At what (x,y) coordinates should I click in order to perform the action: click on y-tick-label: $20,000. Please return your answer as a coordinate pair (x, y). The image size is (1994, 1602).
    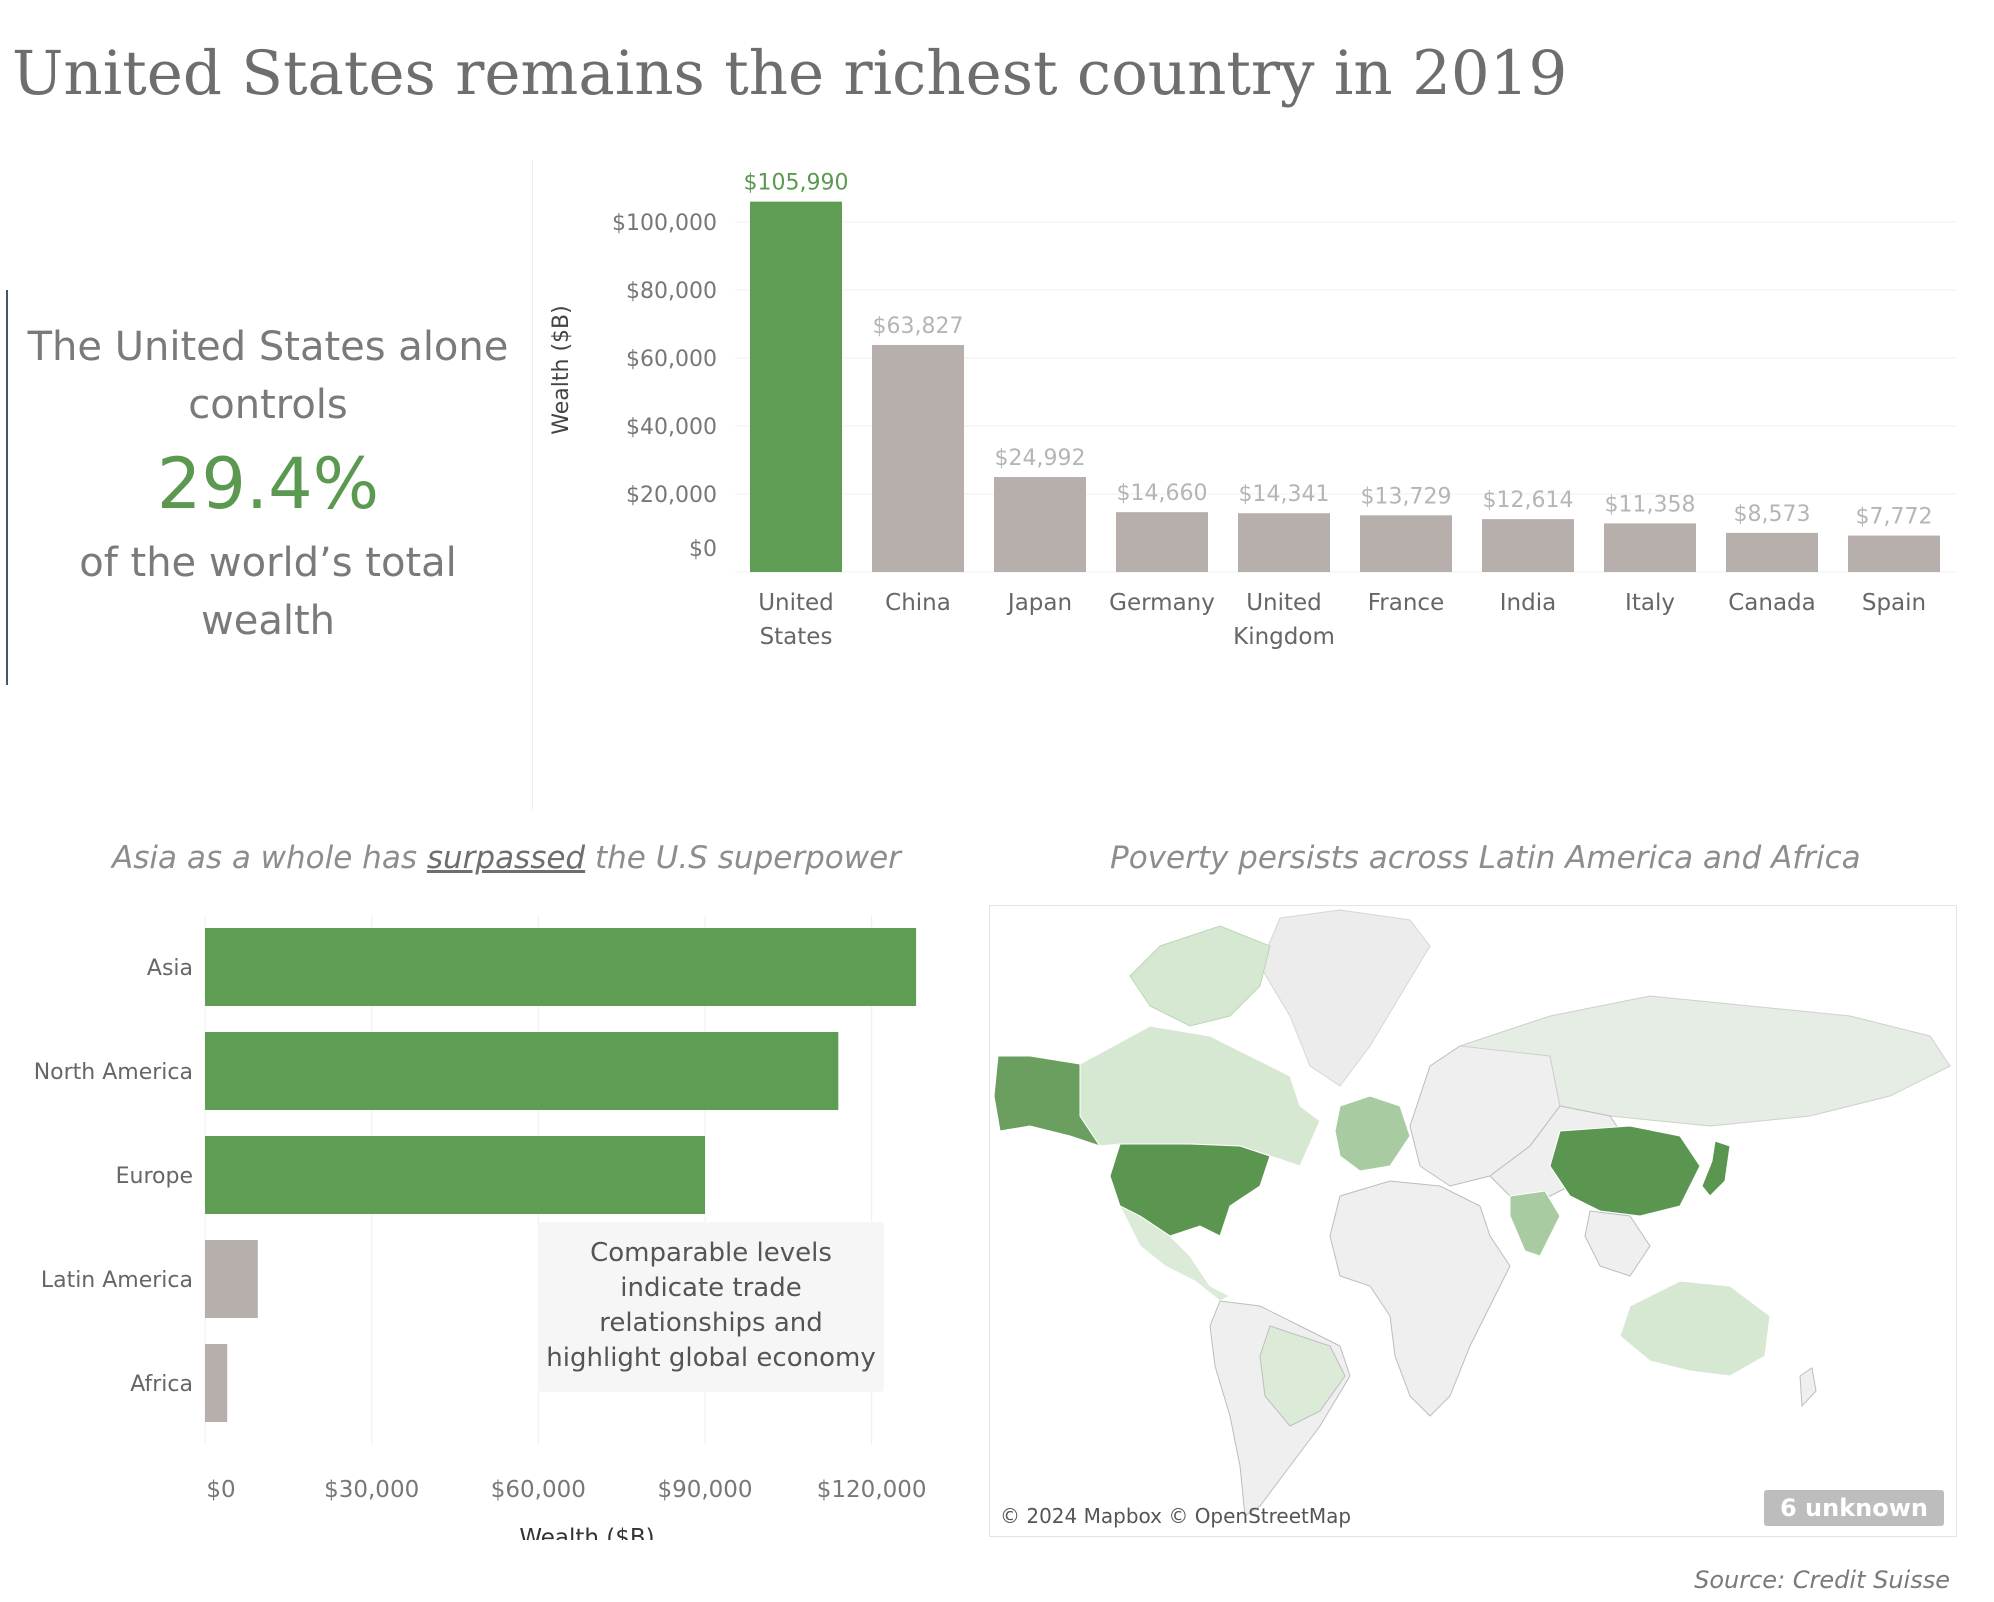
    Looking at the image, I should click on (671, 495).